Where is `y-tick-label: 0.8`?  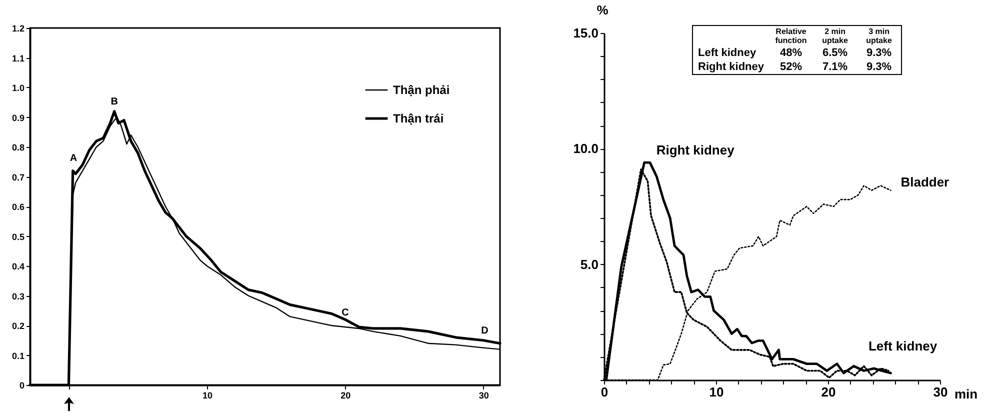
y-tick-label: 0.8 is located at coordinates (18, 147).